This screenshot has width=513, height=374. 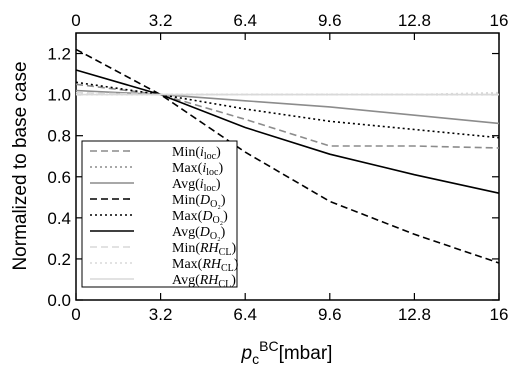 I want to click on x-axis-label: pcBC[mbar], so click(x=287, y=352).